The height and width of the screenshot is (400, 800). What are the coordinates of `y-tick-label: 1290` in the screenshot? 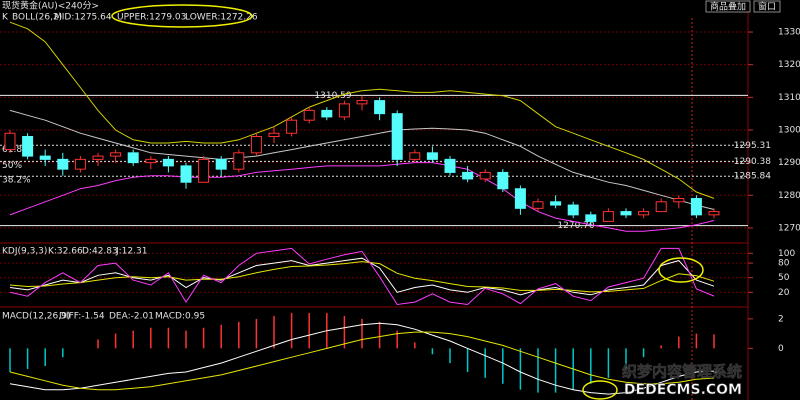 It's located at (789, 163).